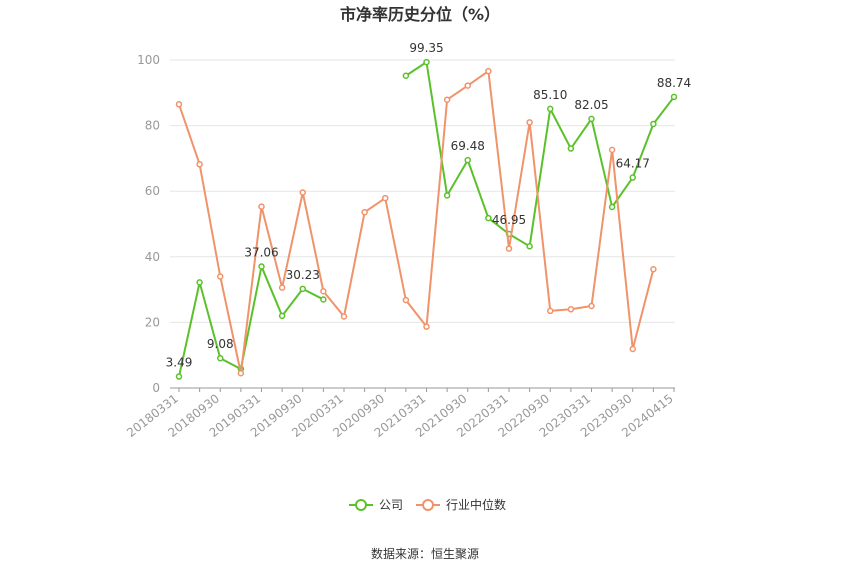 The image size is (850, 579). I want to click on data-label: 64.17, so click(633, 164).